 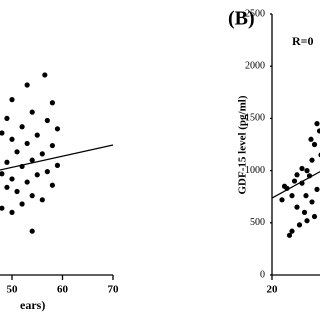 I want to click on x-tick-label: 50, so click(x=13, y=290).